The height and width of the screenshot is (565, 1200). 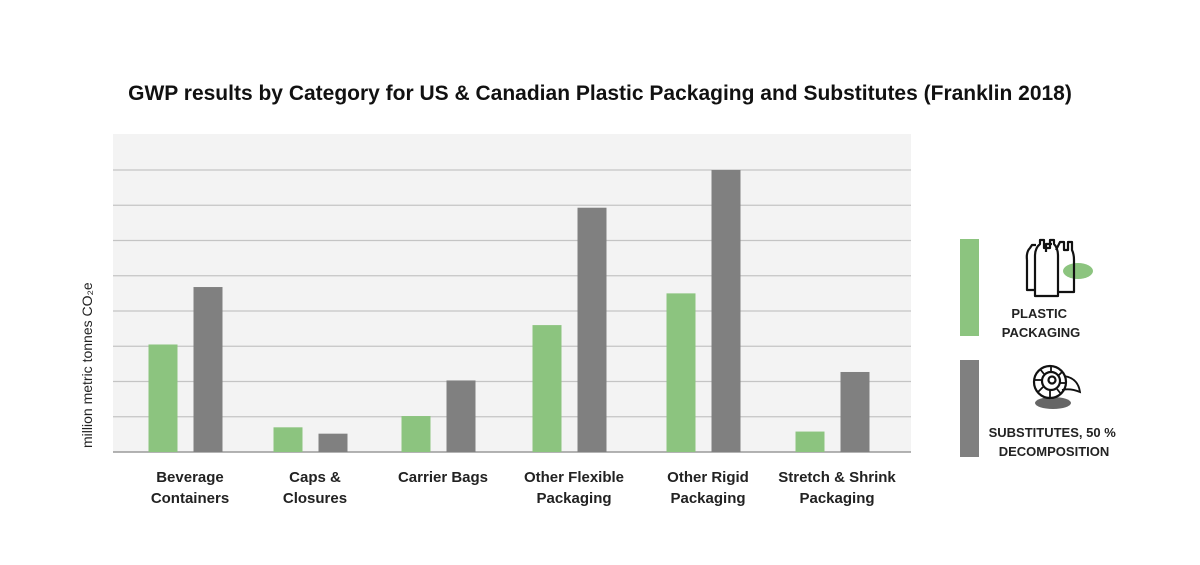 I want to click on category-label: Other Rigid Packaging, so click(x=708, y=488).